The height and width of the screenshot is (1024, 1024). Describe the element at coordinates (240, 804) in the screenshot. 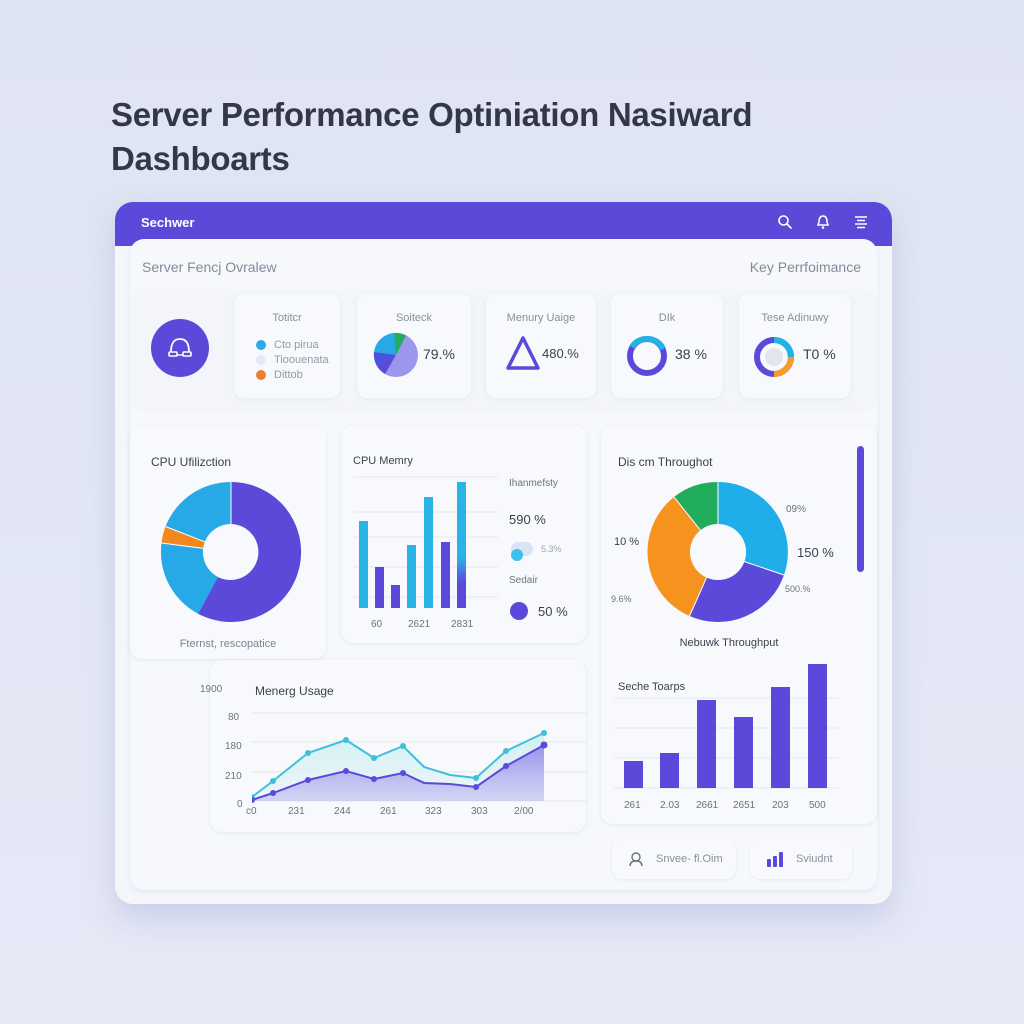

I see `y-axis-label: 0` at that location.